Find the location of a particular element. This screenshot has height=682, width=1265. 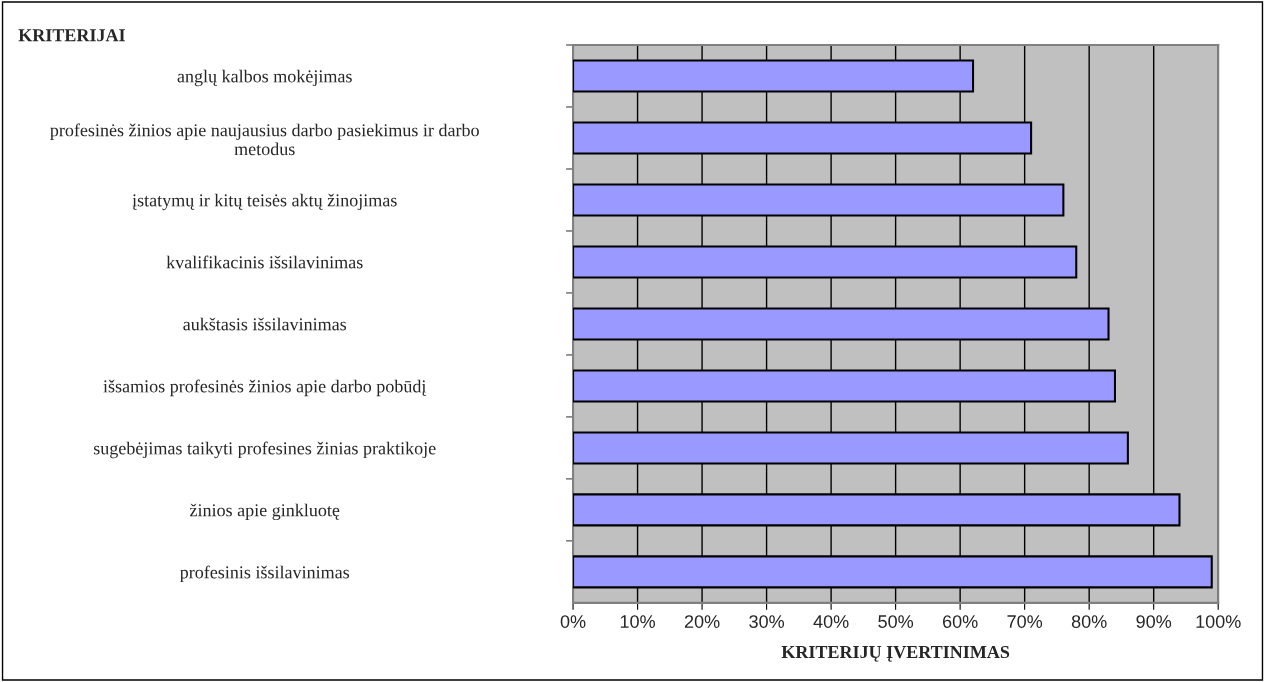

y-tick-label: anglų kalbos mokėjimas is located at coordinates (264, 78).